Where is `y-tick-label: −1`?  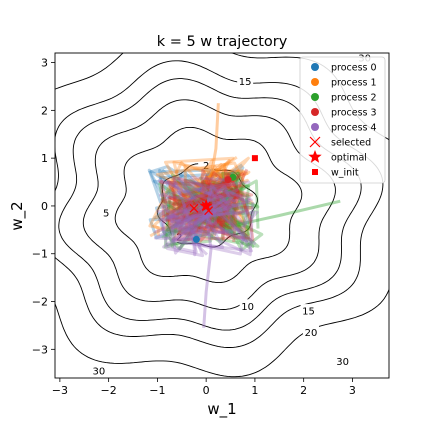
y-tick-label: −1 is located at coordinates (40, 254).